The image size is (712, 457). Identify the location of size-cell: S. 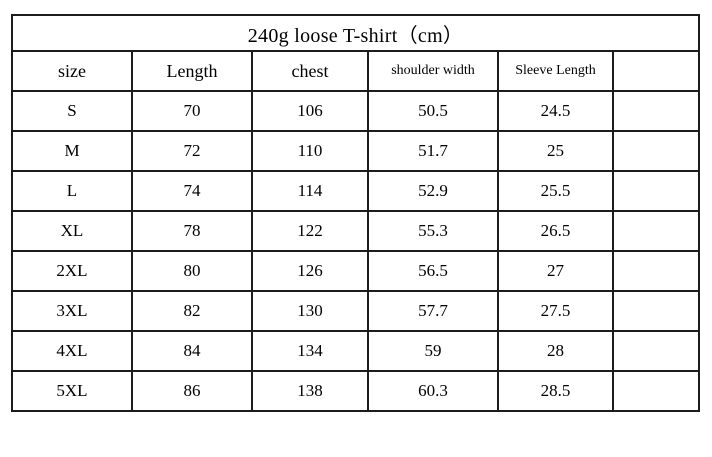
(72, 111).